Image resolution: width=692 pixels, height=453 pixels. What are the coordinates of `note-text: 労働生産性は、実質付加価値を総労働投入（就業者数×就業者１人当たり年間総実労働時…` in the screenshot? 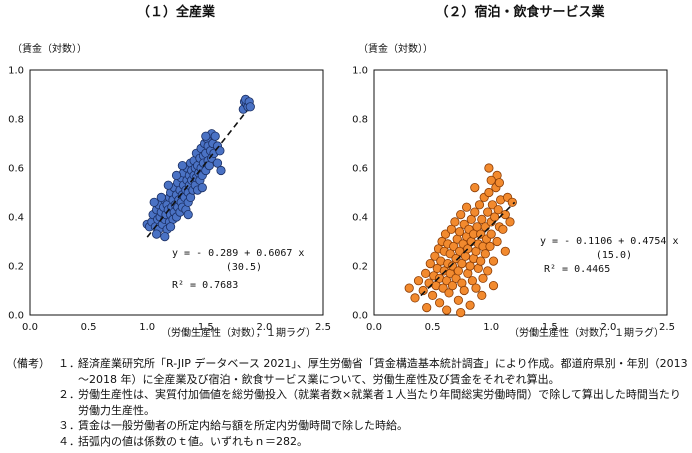 It's located at (379, 402).